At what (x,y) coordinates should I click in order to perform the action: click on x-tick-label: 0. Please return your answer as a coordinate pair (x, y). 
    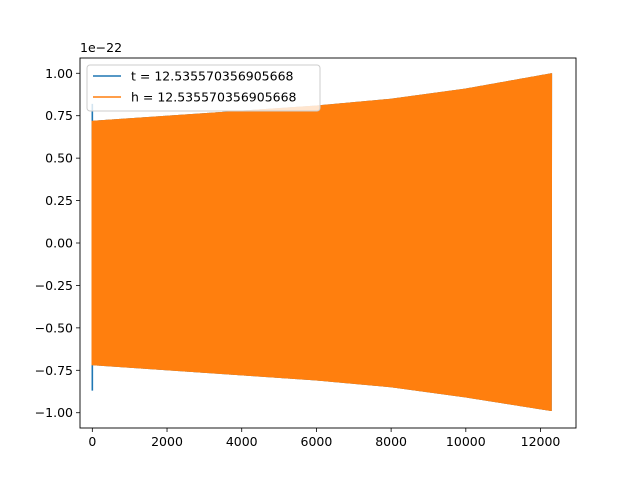
    Looking at the image, I should click on (92, 441).